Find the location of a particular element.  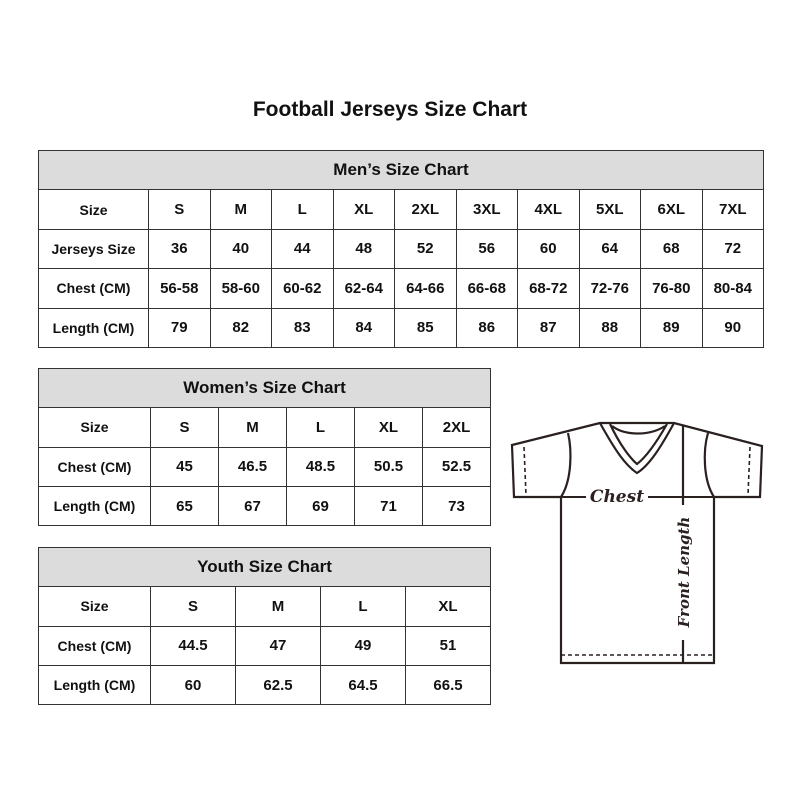

table-cell: 84 is located at coordinates (363, 327).